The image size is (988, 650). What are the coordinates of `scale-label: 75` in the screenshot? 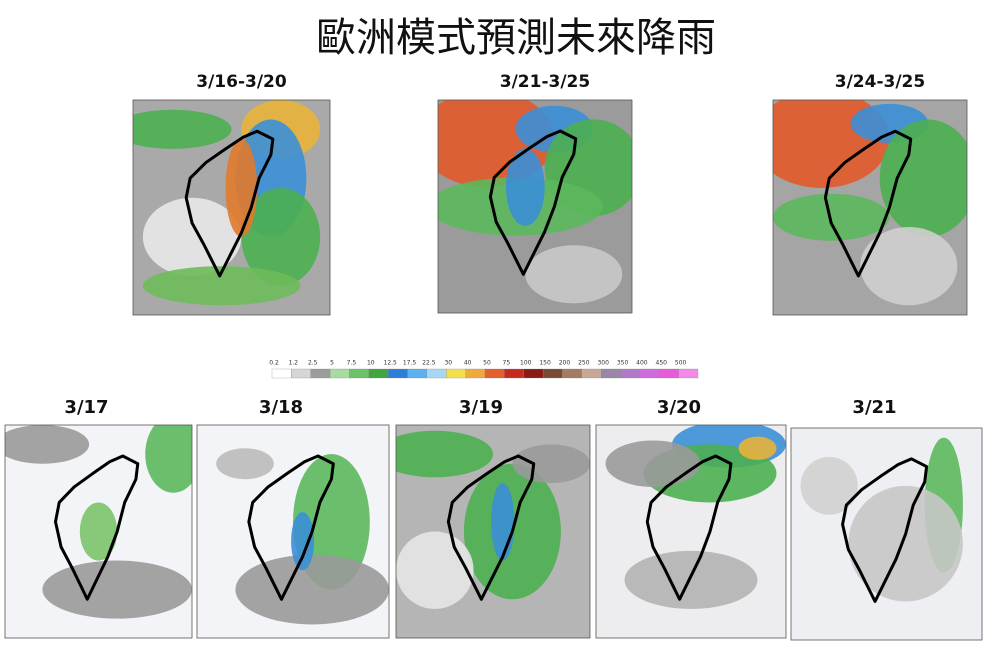 It's located at (507, 363).